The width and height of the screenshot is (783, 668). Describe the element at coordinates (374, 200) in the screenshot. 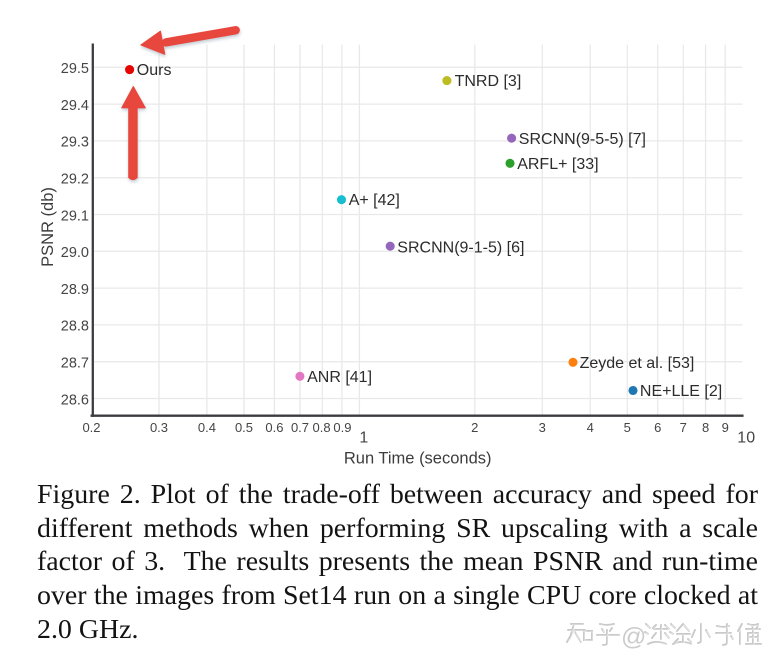

I see `svg-text: A+ [42]` at that location.